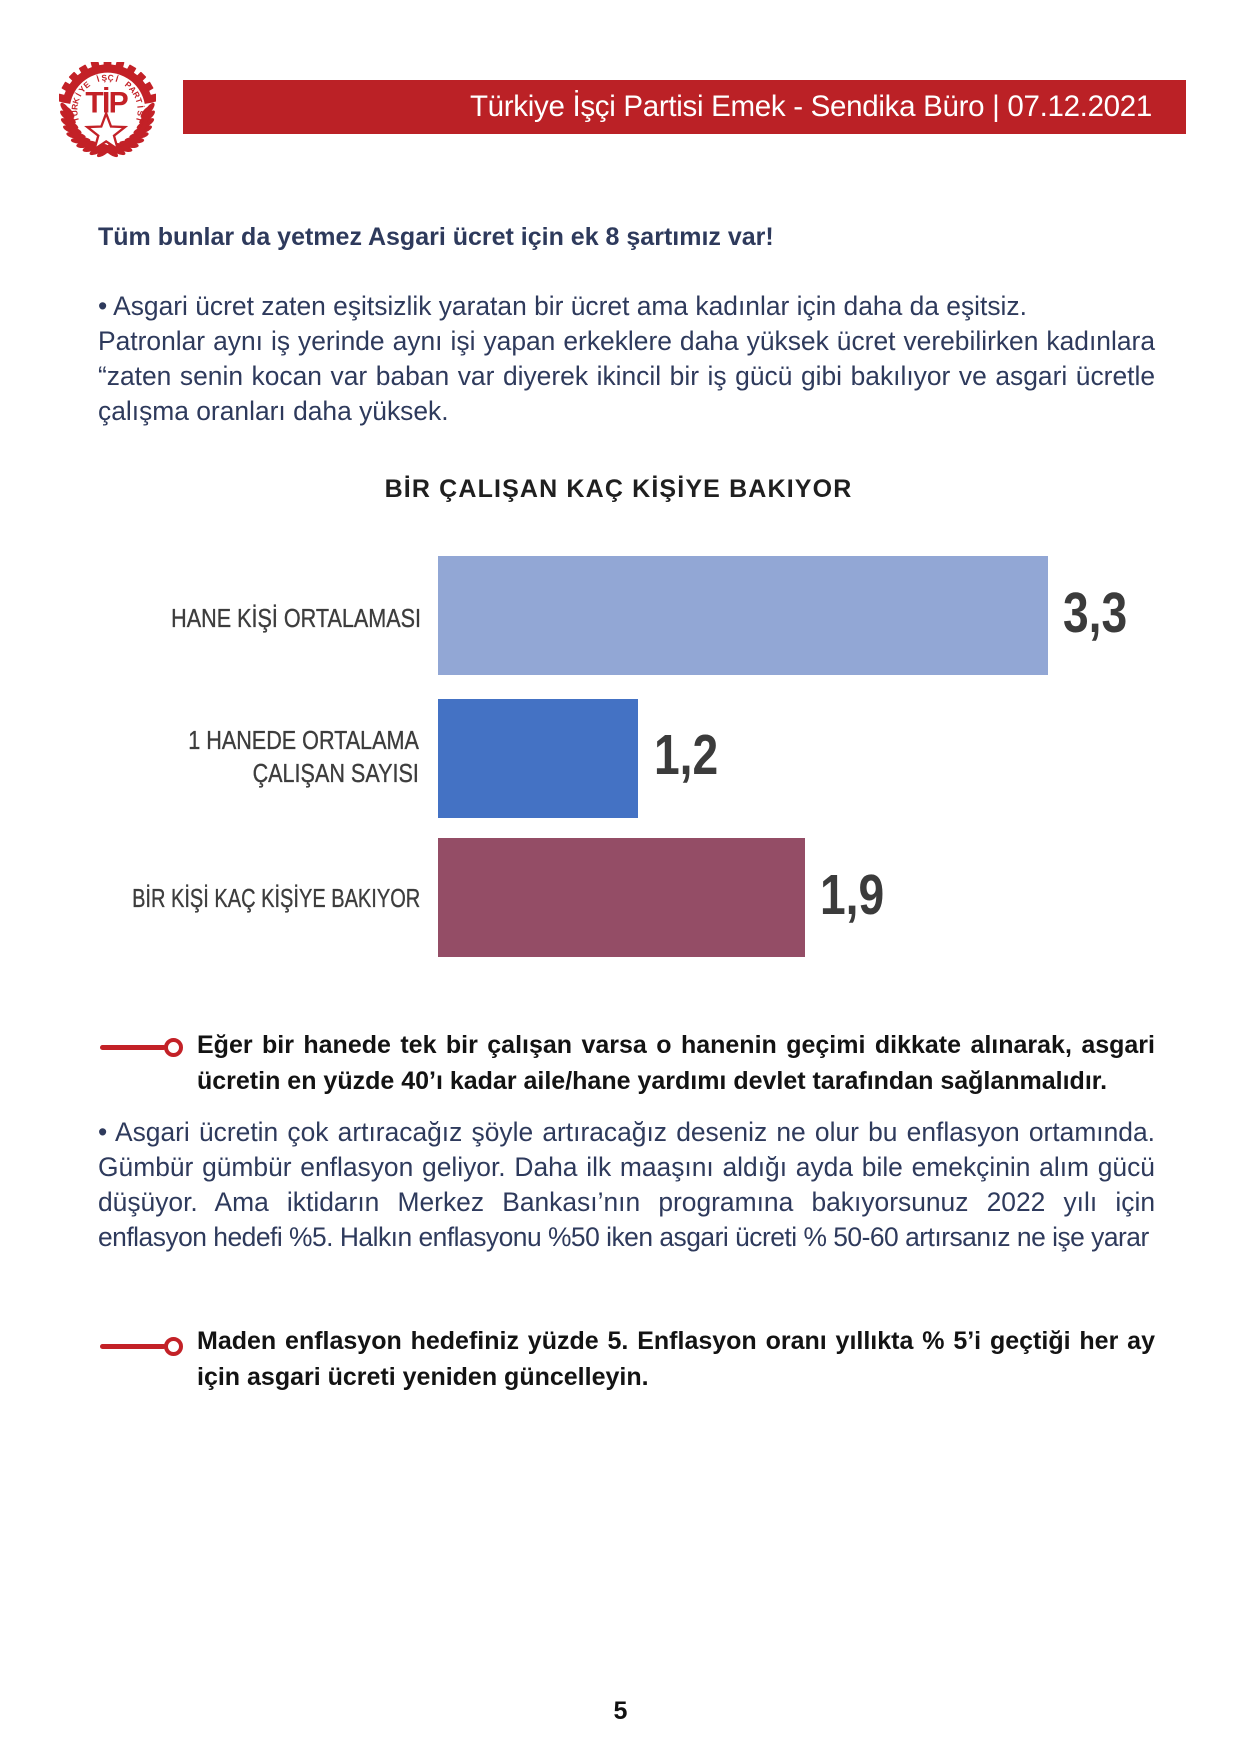 Image resolution: width=1241 pixels, height=1755 pixels. I want to click on svg-text: Y, so click(82, 89).